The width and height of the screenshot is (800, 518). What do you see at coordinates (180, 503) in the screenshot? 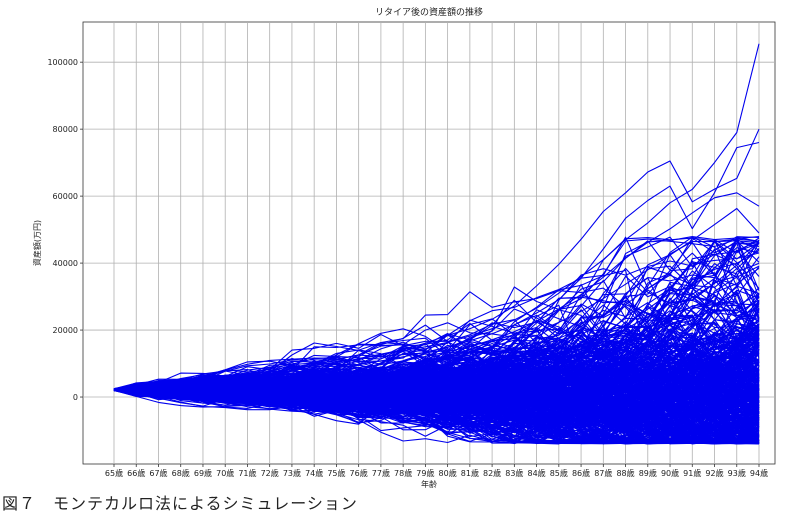
I see `figure-caption: 図７ モンテカルロ法によるシミュレーション` at bounding box center [180, 503].